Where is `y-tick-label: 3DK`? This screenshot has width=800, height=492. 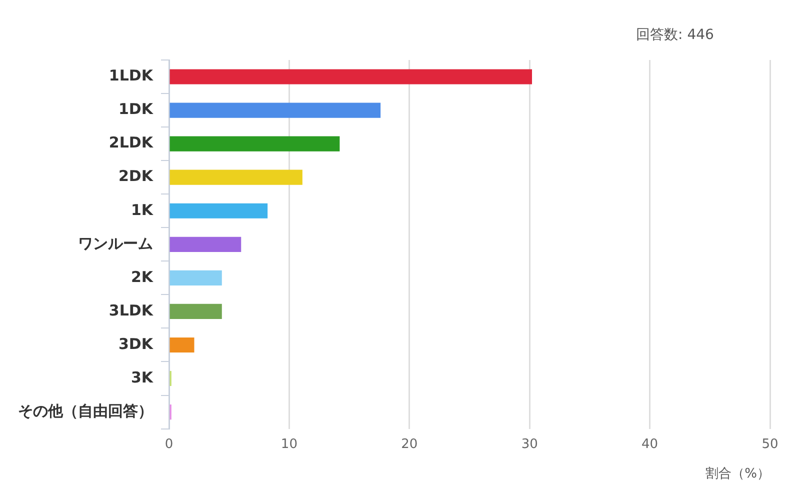
y-tick-label: 3DK is located at coordinates (136, 343).